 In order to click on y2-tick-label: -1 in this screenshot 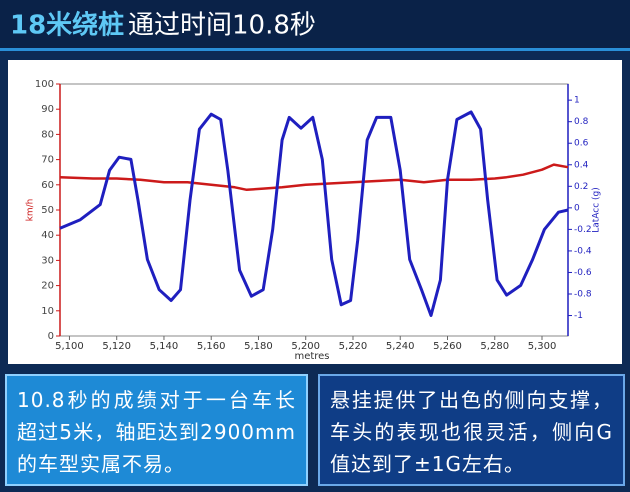, I will do `click(578, 316)`.